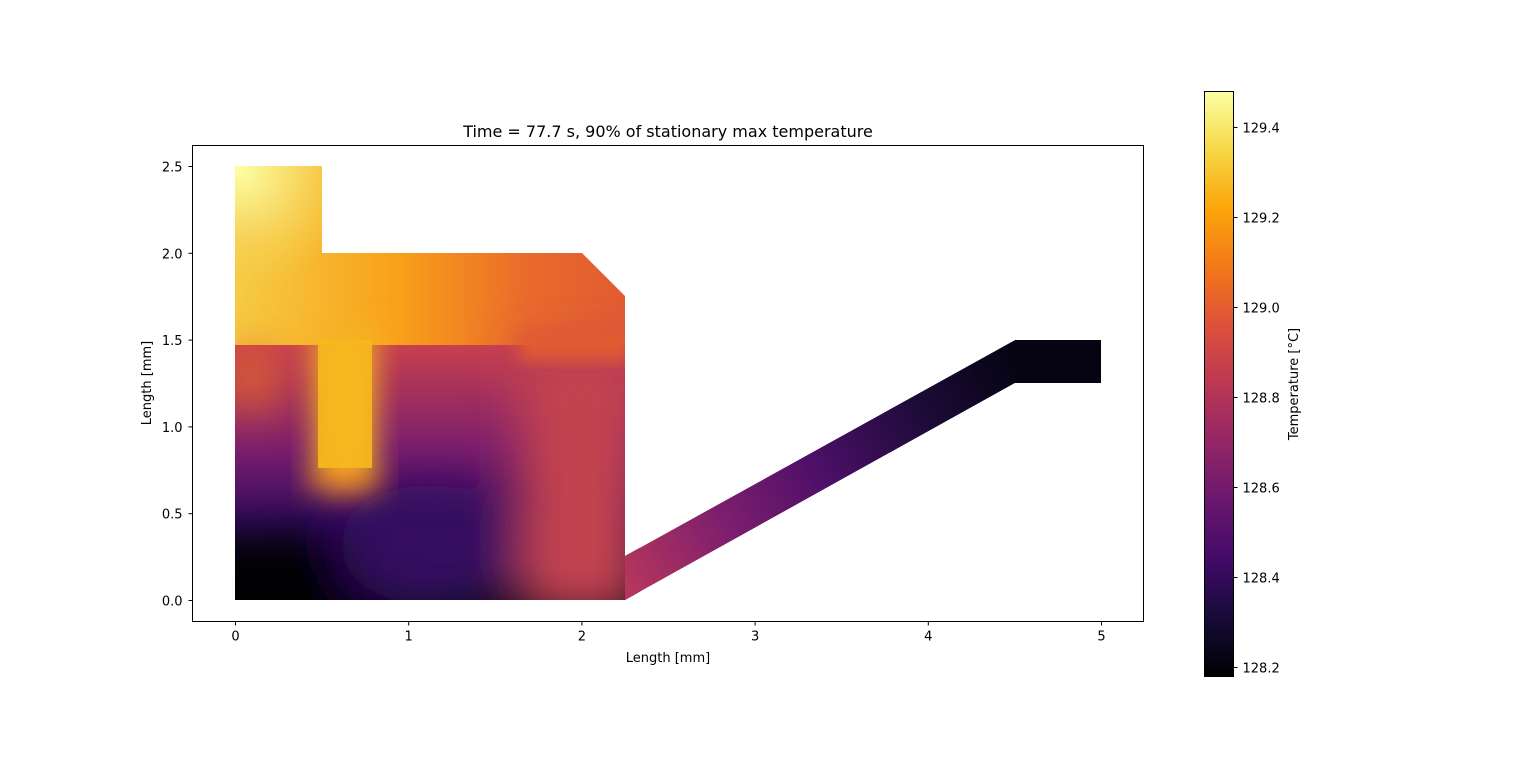 The height and width of the screenshot is (763, 1536). I want to click on y-tick-label: 1.0, so click(172, 428).